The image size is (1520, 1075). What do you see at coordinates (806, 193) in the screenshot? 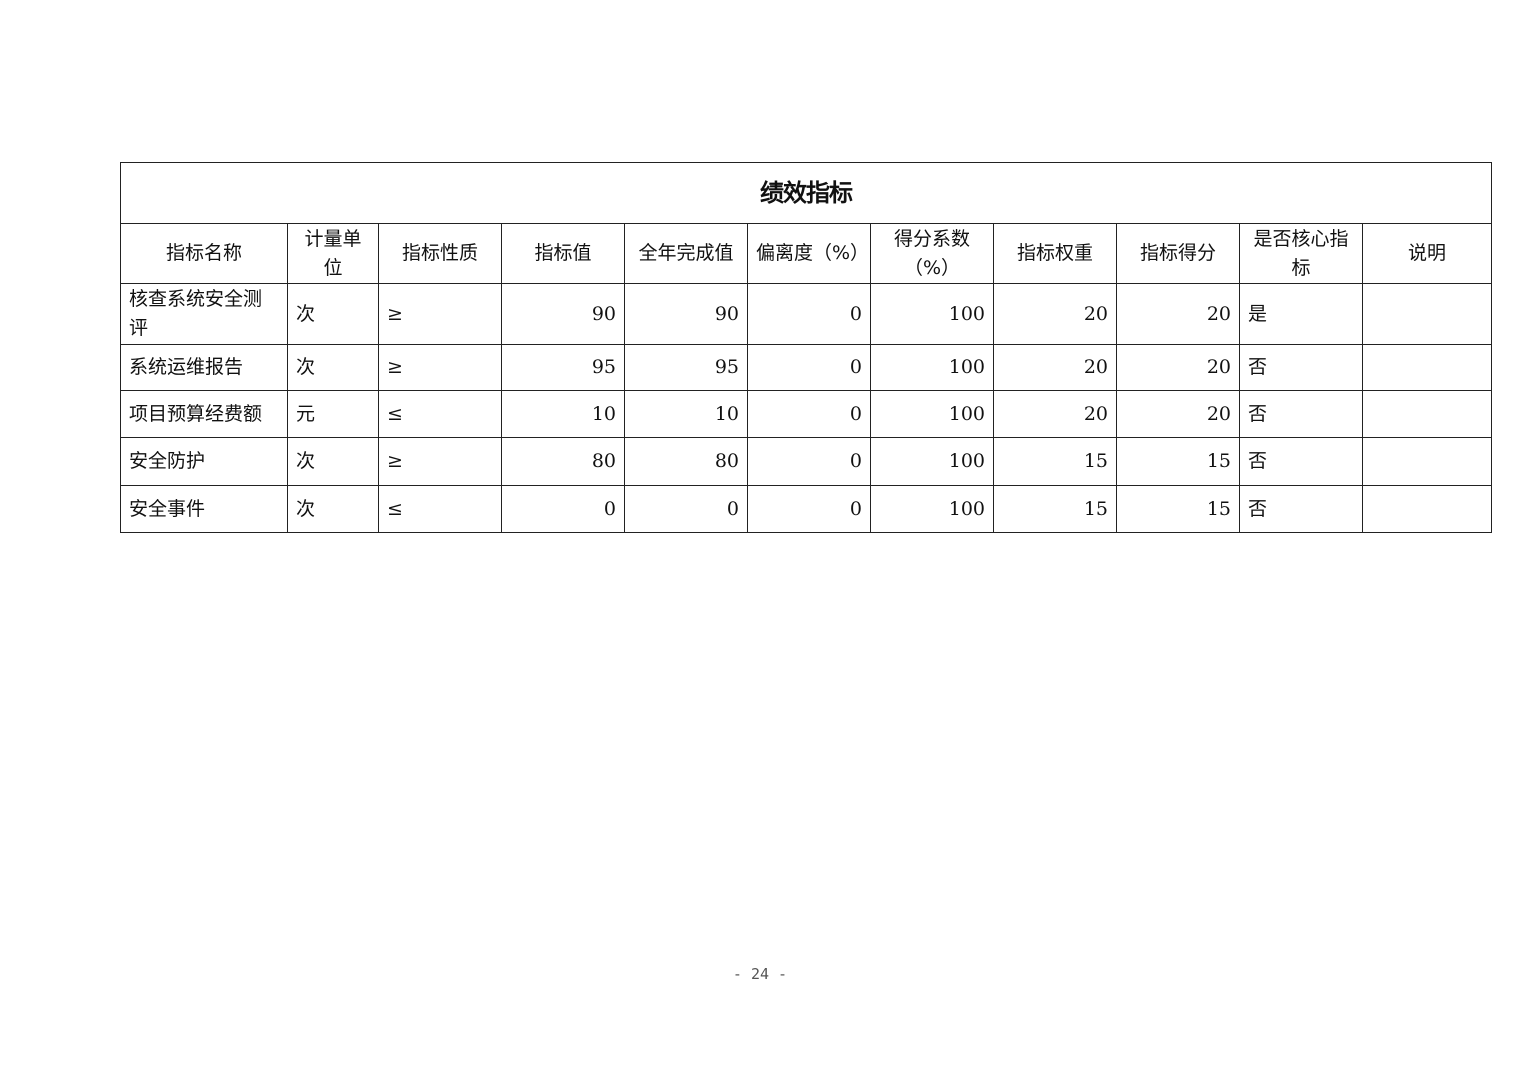
I see `table-title: 绩效指标` at bounding box center [806, 193].